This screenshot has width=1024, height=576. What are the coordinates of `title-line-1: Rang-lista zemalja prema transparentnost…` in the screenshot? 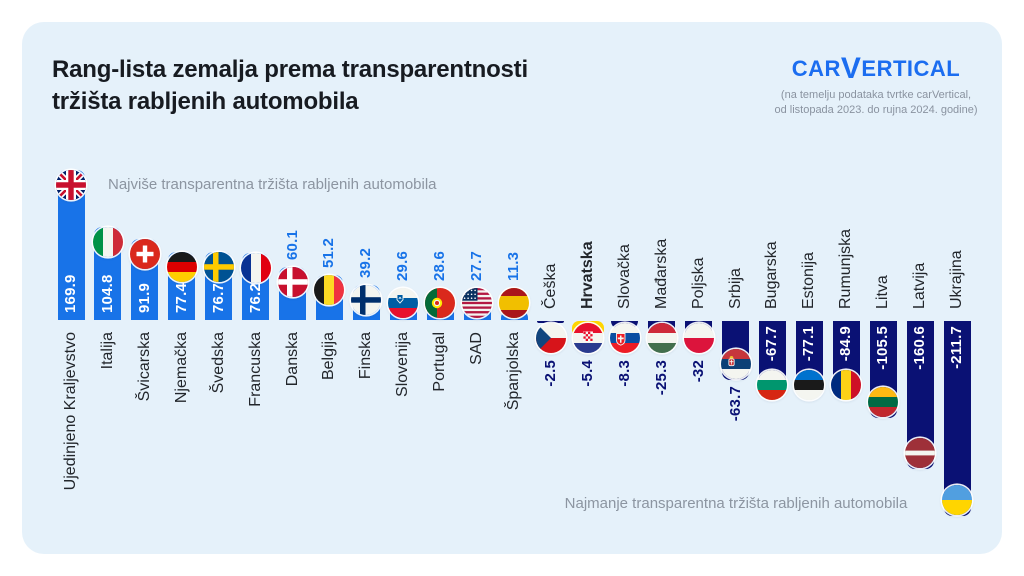 It's located at (290, 69).